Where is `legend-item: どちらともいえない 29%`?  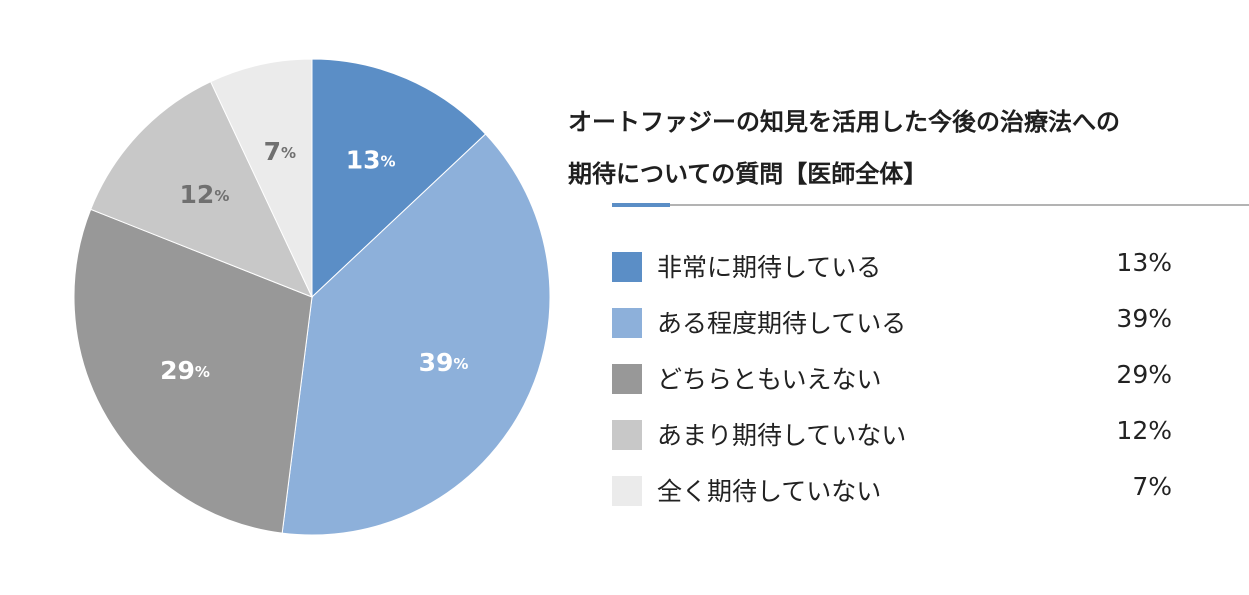
legend-item: どちらともいえない 29% is located at coordinates (892, 386).